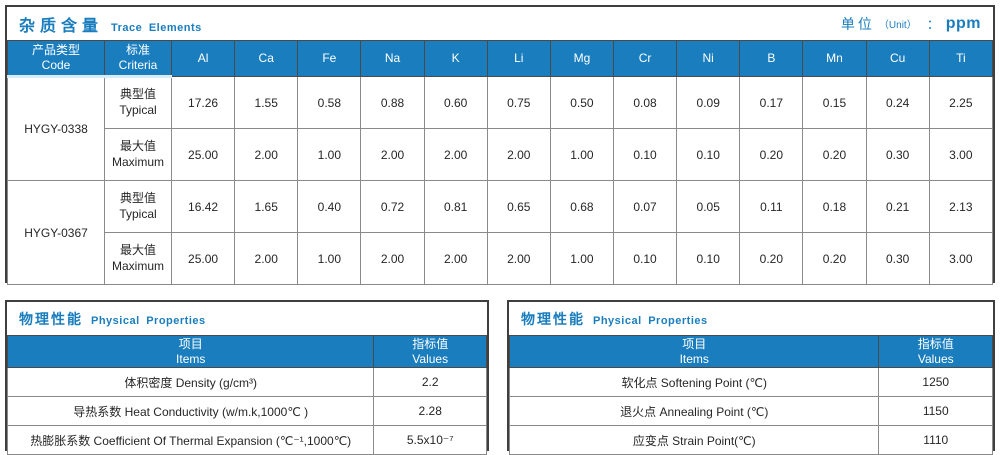 The height and width of the screenshot is (455, 1000). I want to click on value-cell: 1.55, so click(266, 102).